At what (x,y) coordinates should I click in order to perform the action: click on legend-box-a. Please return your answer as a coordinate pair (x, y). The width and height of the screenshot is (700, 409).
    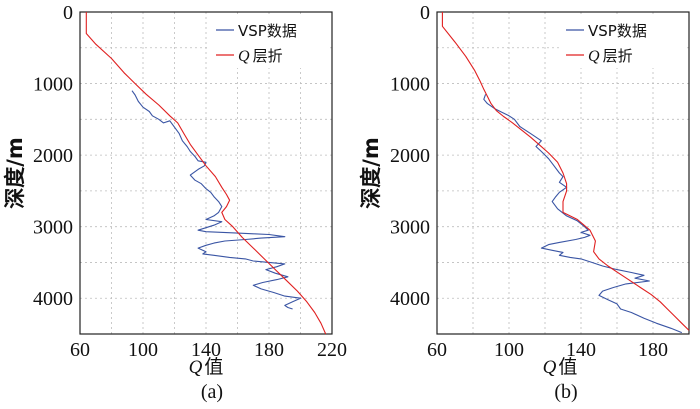
    Looking at the image, I should click on (270, 42).